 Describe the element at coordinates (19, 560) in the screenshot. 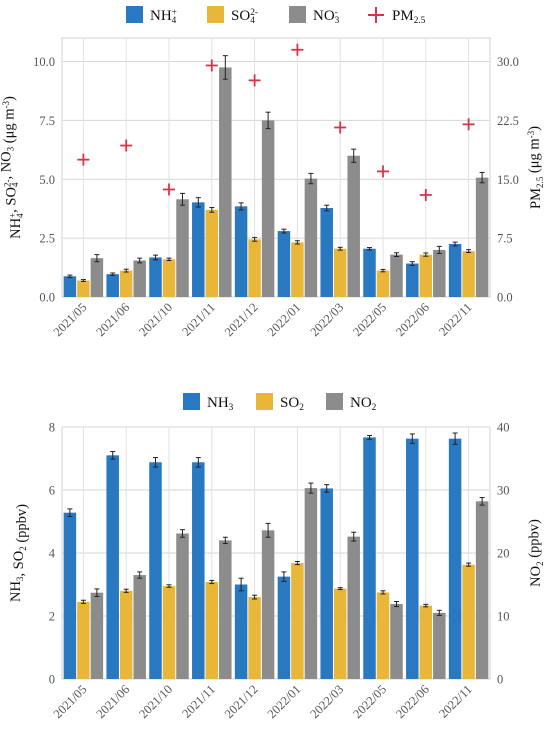

I see `lab-b-base: SO` at that location.